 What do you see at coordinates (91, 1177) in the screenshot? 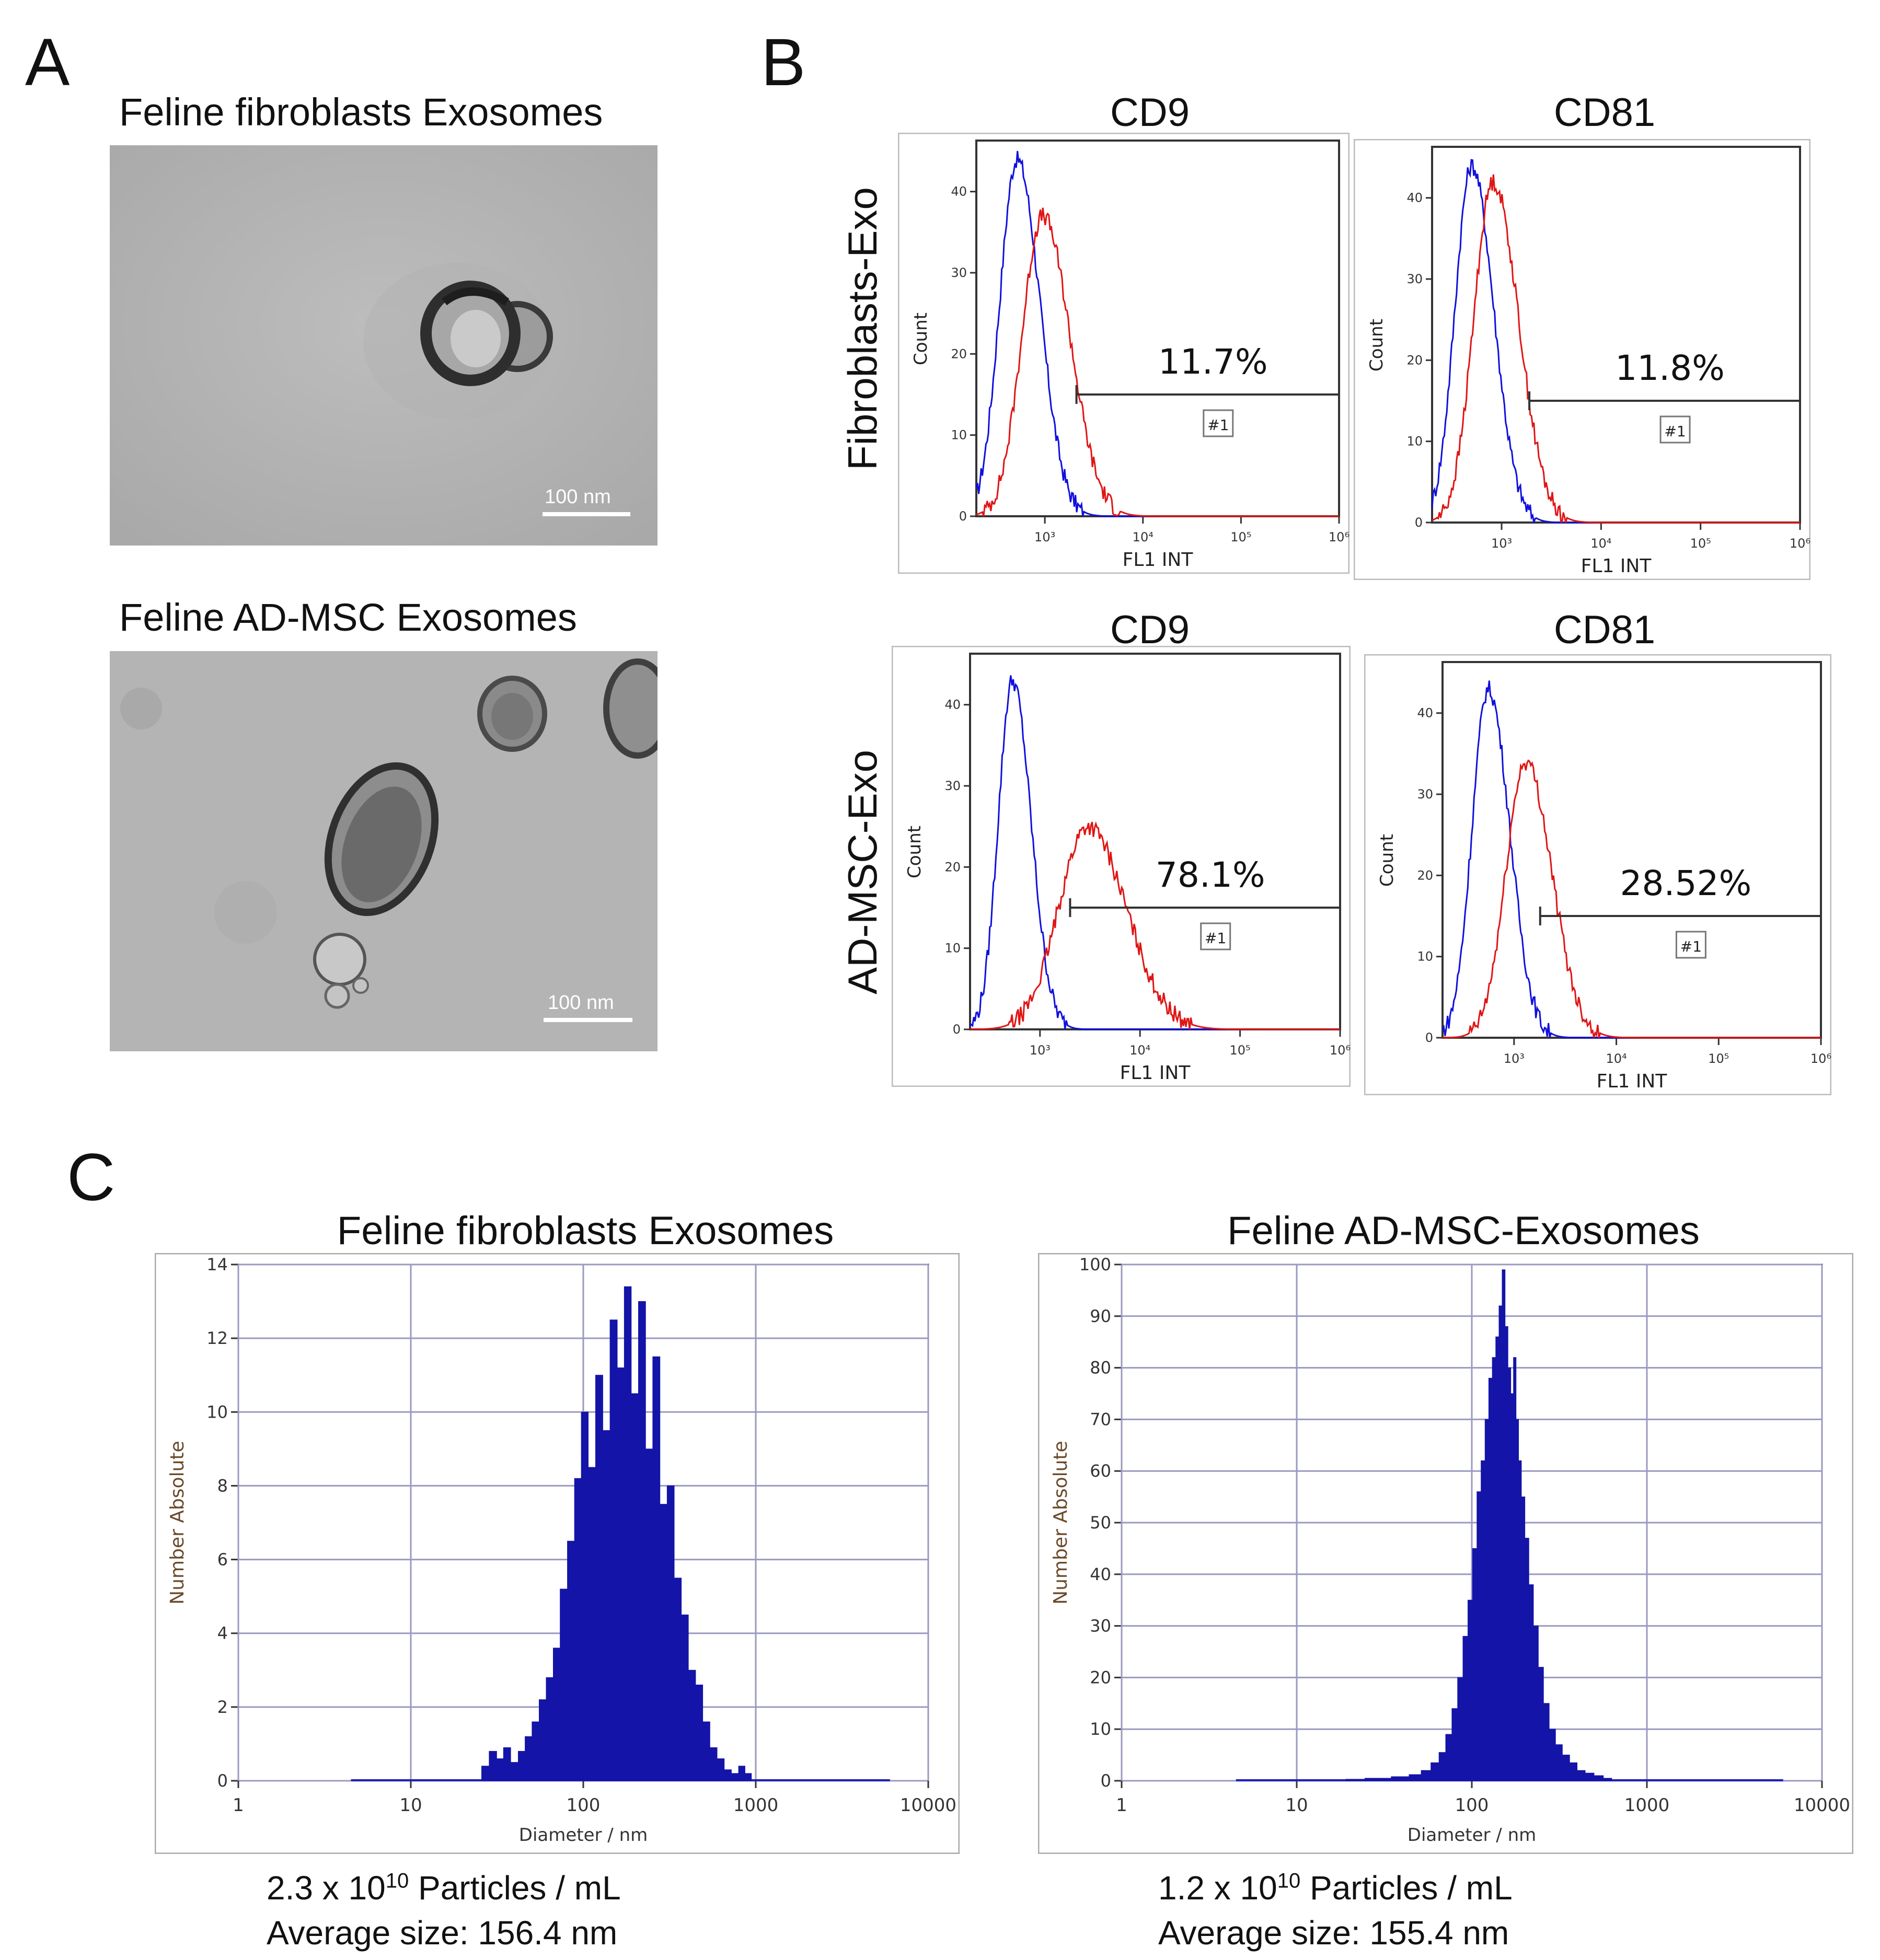
I see `panel-letter-c: C` at bounding box center [91, 1177].